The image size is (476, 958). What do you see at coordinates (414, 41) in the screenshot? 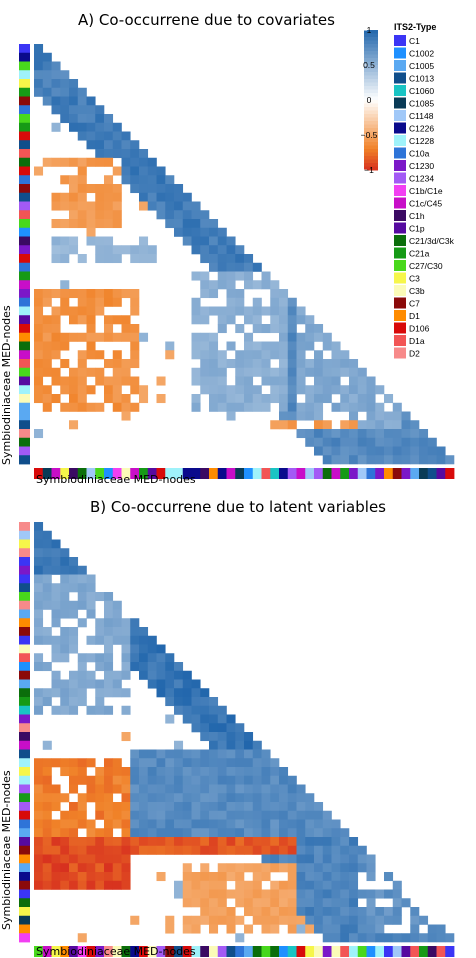
I see `legend-label: C1` at bounding box center [414, 41].